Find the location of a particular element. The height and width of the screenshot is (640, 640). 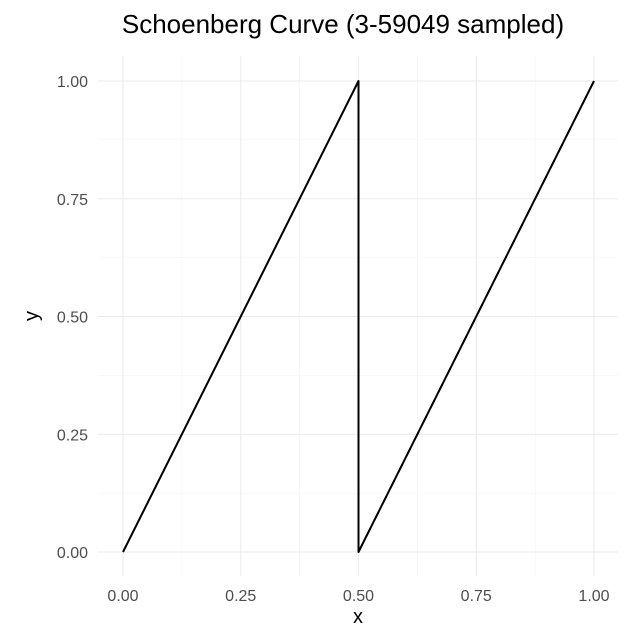

y-axis-title: y is located at coordinates (32, 316).